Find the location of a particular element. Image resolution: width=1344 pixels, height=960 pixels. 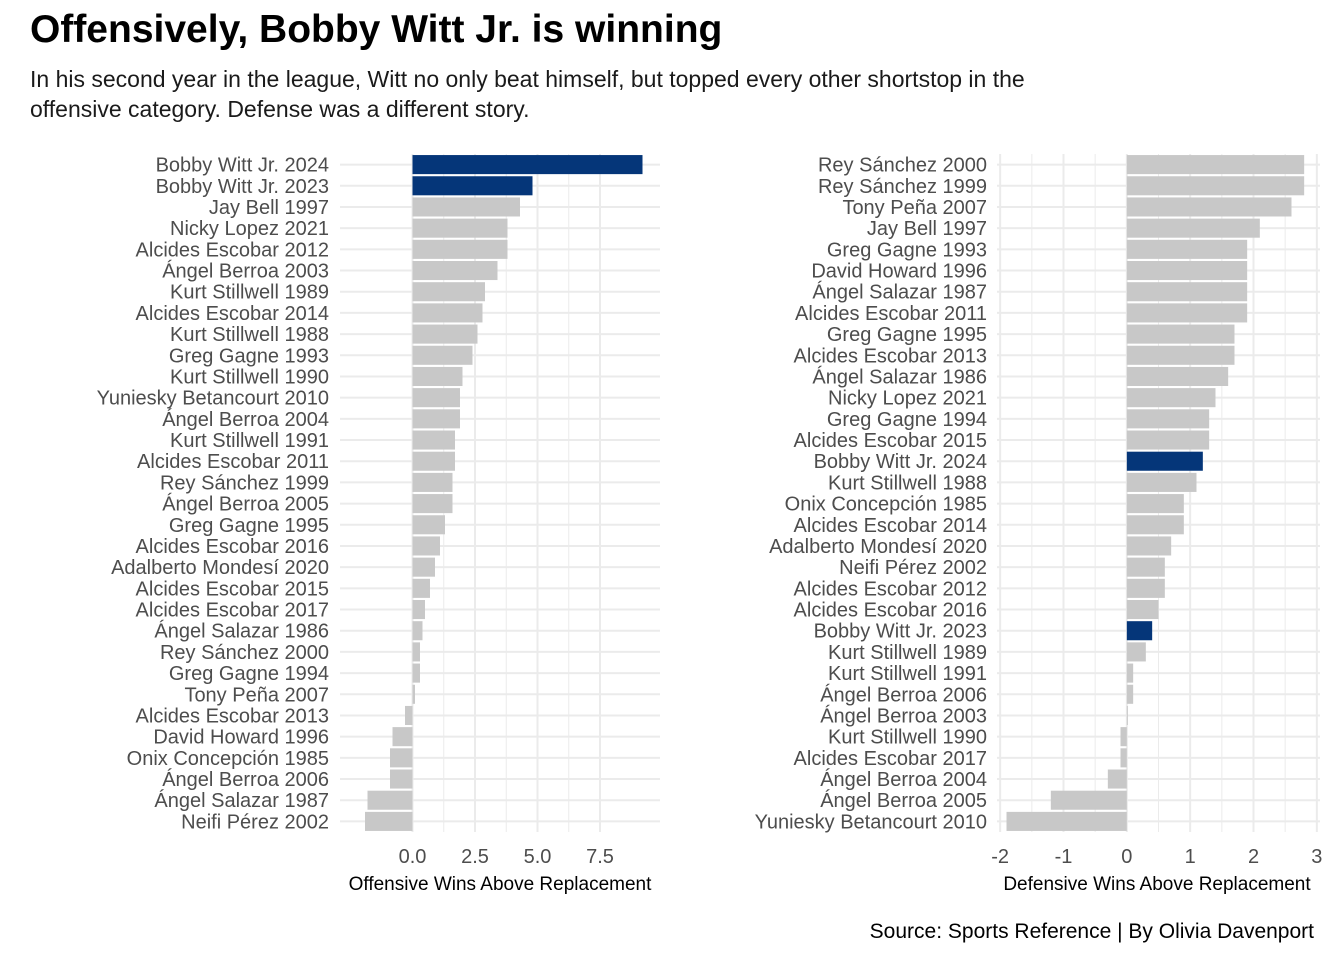

category-label: Yuniesky Betancourt 2010 is located at coordinates (213, 399).